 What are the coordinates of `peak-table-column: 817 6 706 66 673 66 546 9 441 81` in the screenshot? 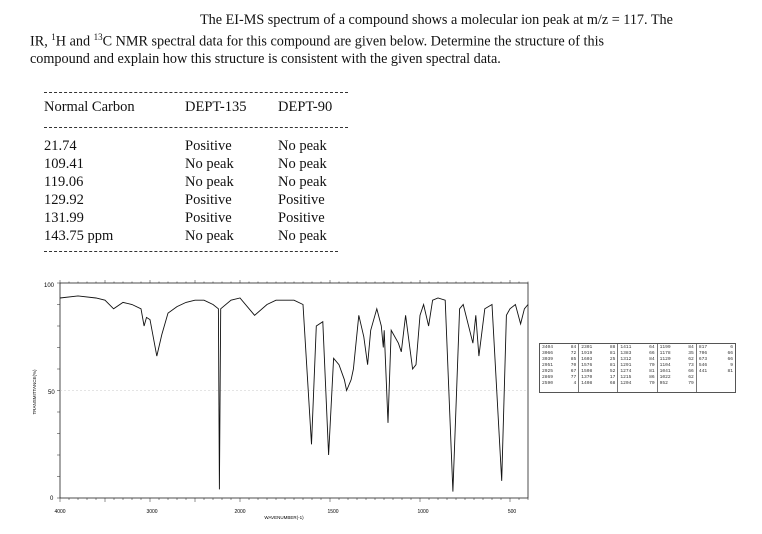 It's located at (716, 368).